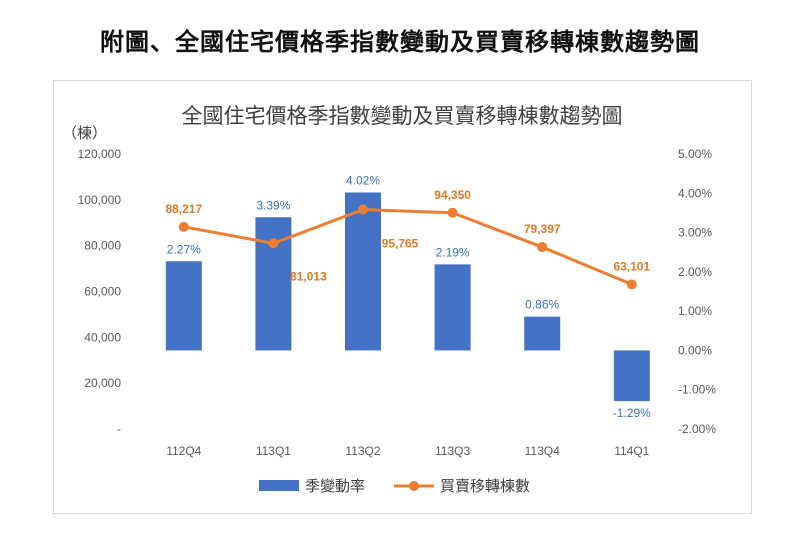 This screenshot has width=800, height=555. Describe the element at coordinates (400, 244) in the screenshot. I see `line-data-label: 95,765` at that location.